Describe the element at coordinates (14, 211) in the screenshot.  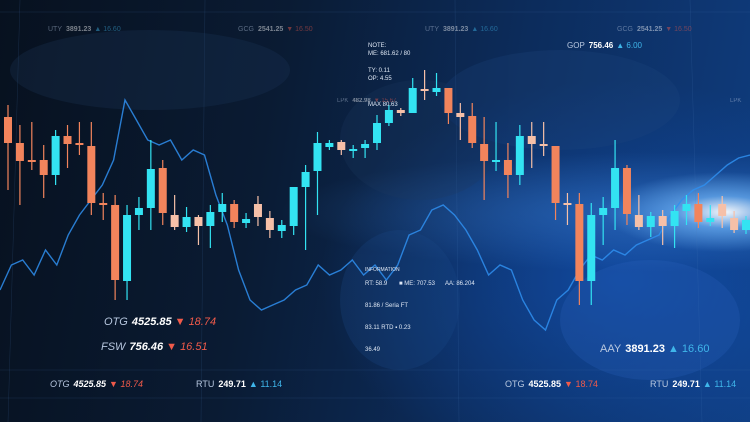
I see `grid-line-vertical` at that location.